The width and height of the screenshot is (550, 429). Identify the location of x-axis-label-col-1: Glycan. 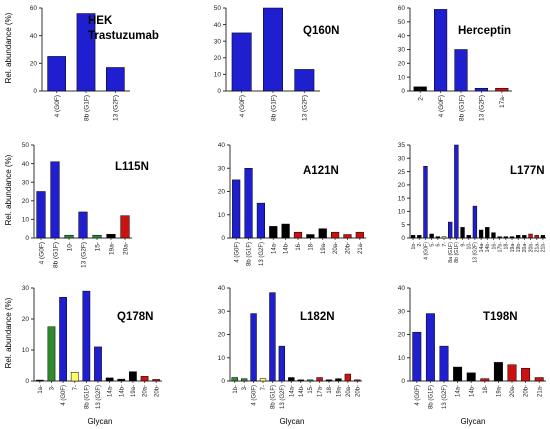
(100, 421).